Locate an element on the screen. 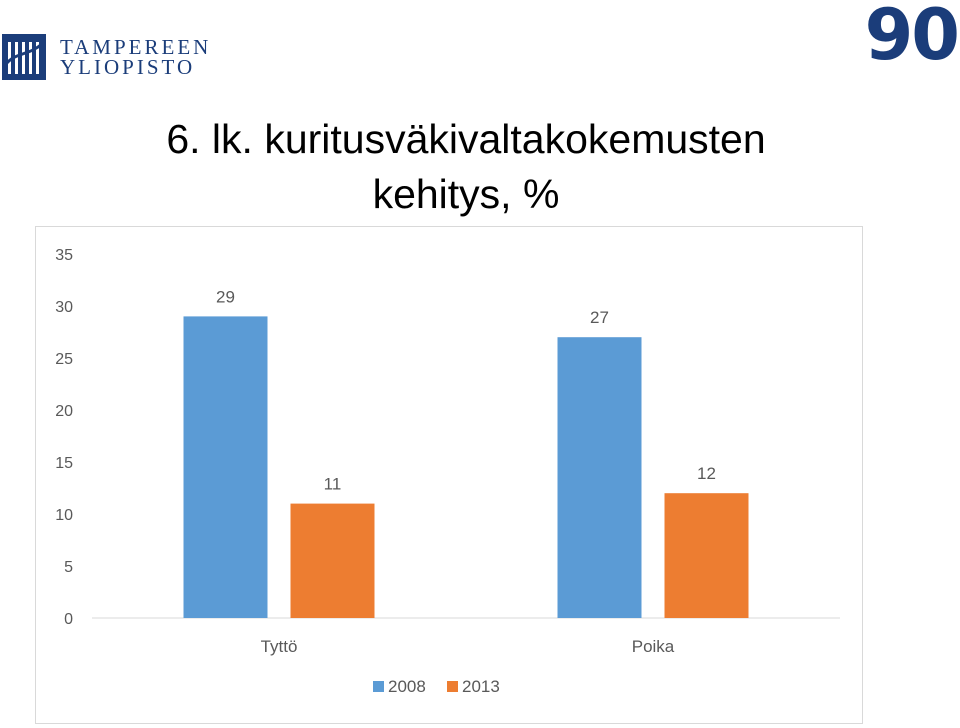 The image size is (960, 728). university-wordmark: TAMPEREEN YLIOPISTO is located at coordinates (136, 57).